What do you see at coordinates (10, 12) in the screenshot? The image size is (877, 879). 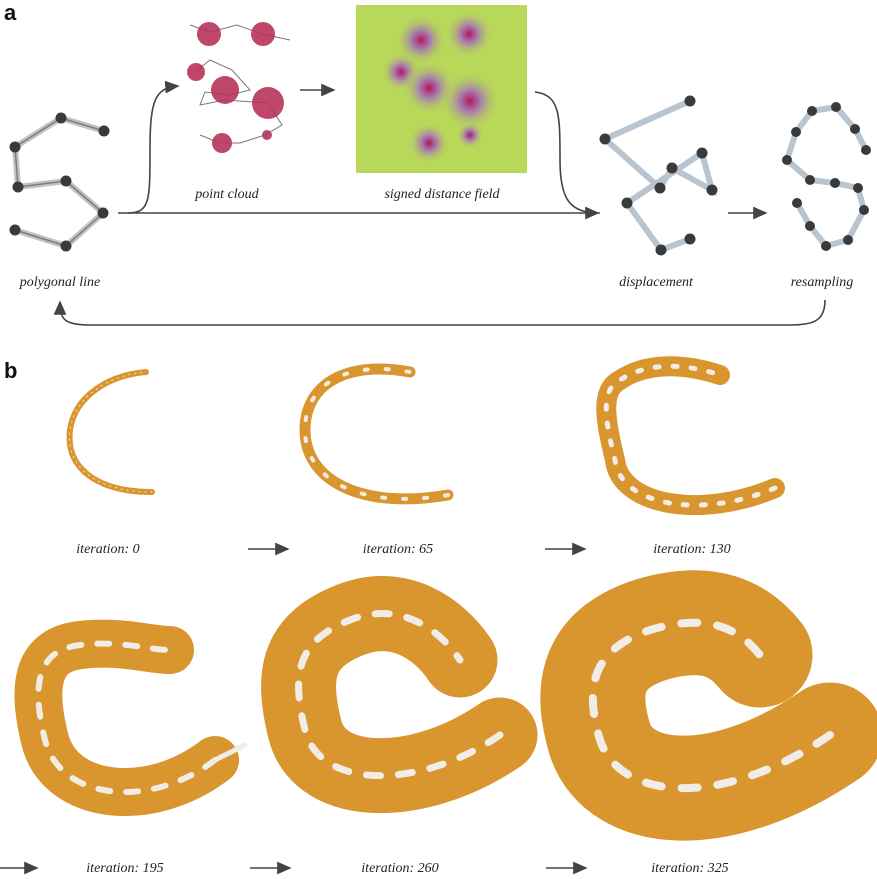 I see `panel-label: a` at bounding box center [10, 12].